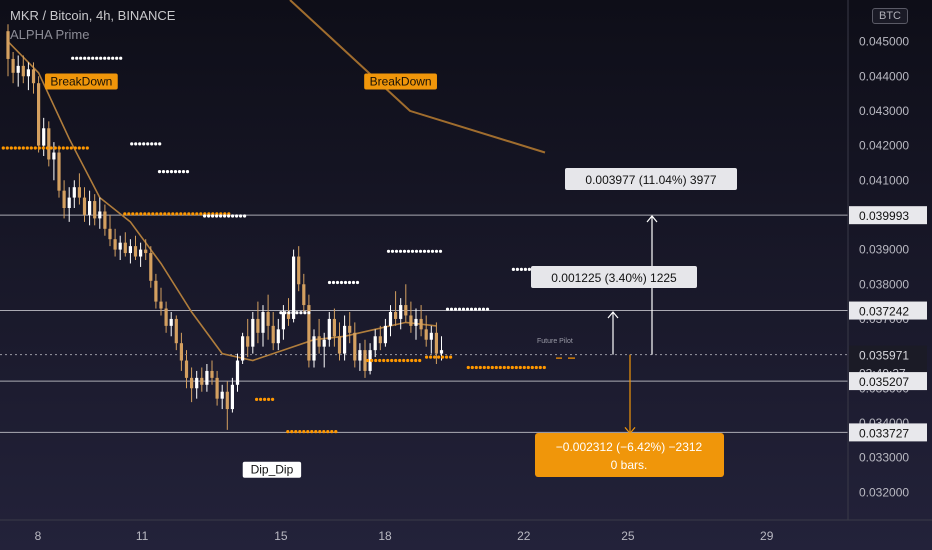  I want to click on measurement-up-small: 0.001225 (3.40%) 1225, so click(614, 310).